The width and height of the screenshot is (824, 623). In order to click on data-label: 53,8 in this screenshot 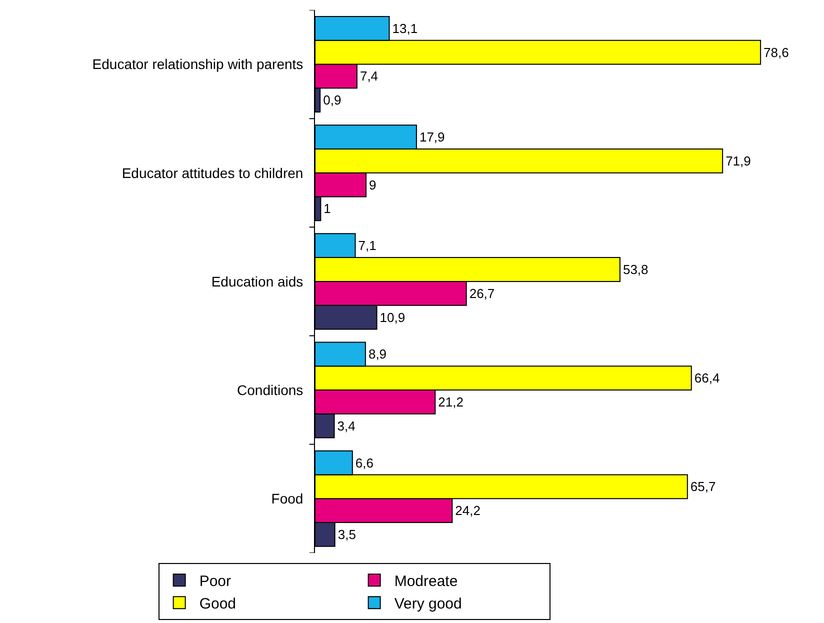, I will do `click(635, 269)`.